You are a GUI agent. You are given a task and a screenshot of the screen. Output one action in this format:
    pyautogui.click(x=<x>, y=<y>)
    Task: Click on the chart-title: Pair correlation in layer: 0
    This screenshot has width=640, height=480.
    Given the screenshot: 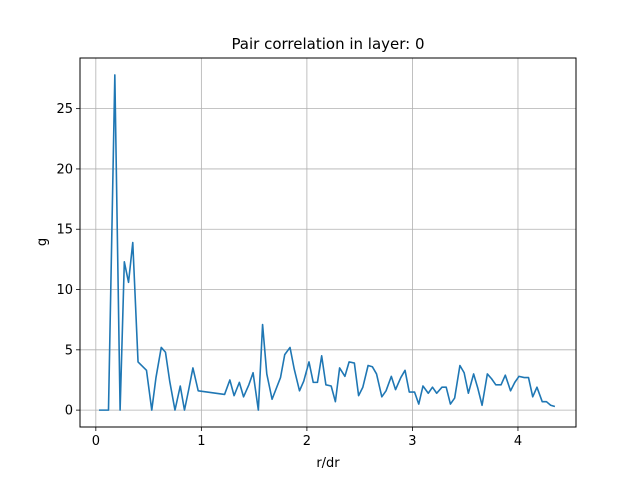 What is the action you would take?
    pyautogui.click(x=327, y=44)
    